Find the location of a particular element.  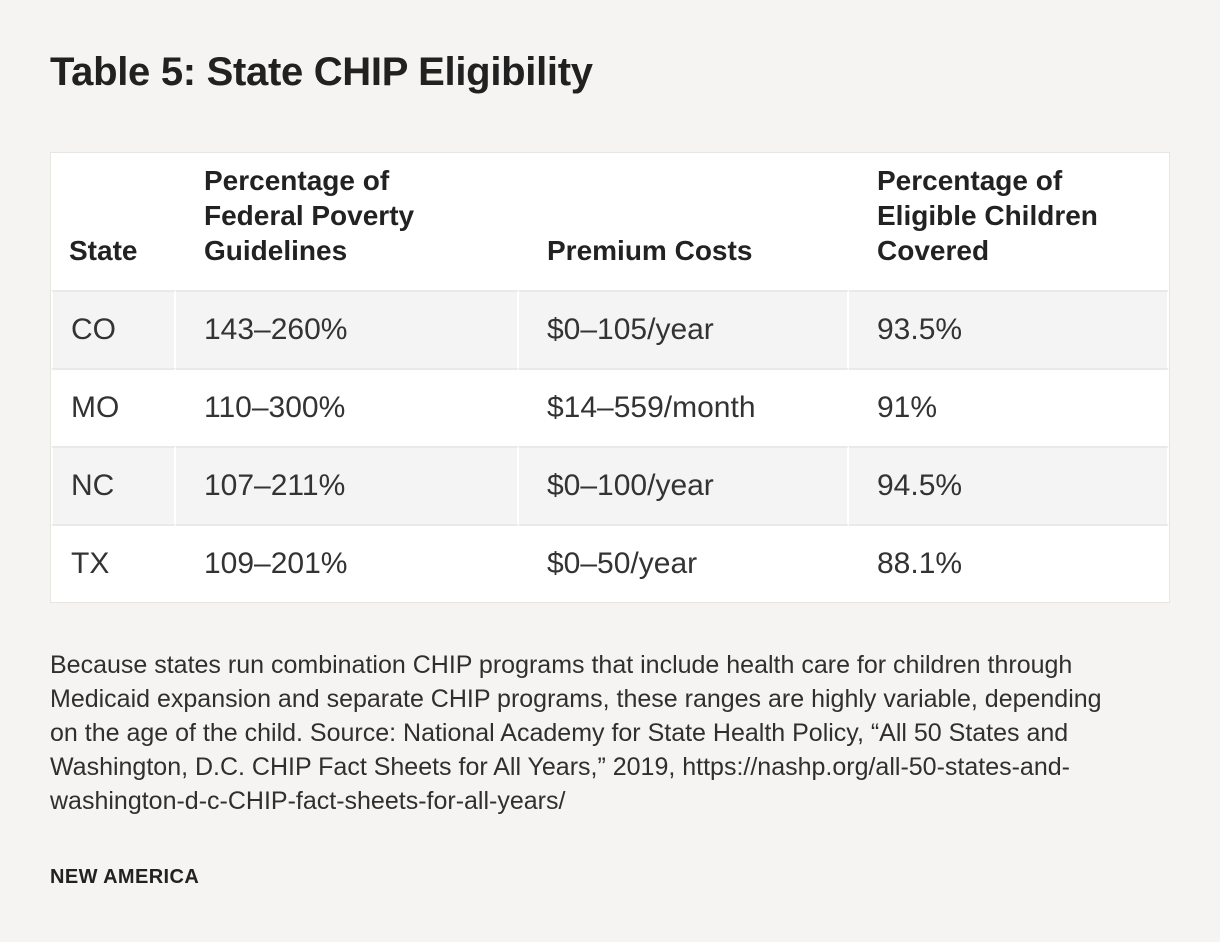

column-header-state: State is located at coordinates (113, 221).